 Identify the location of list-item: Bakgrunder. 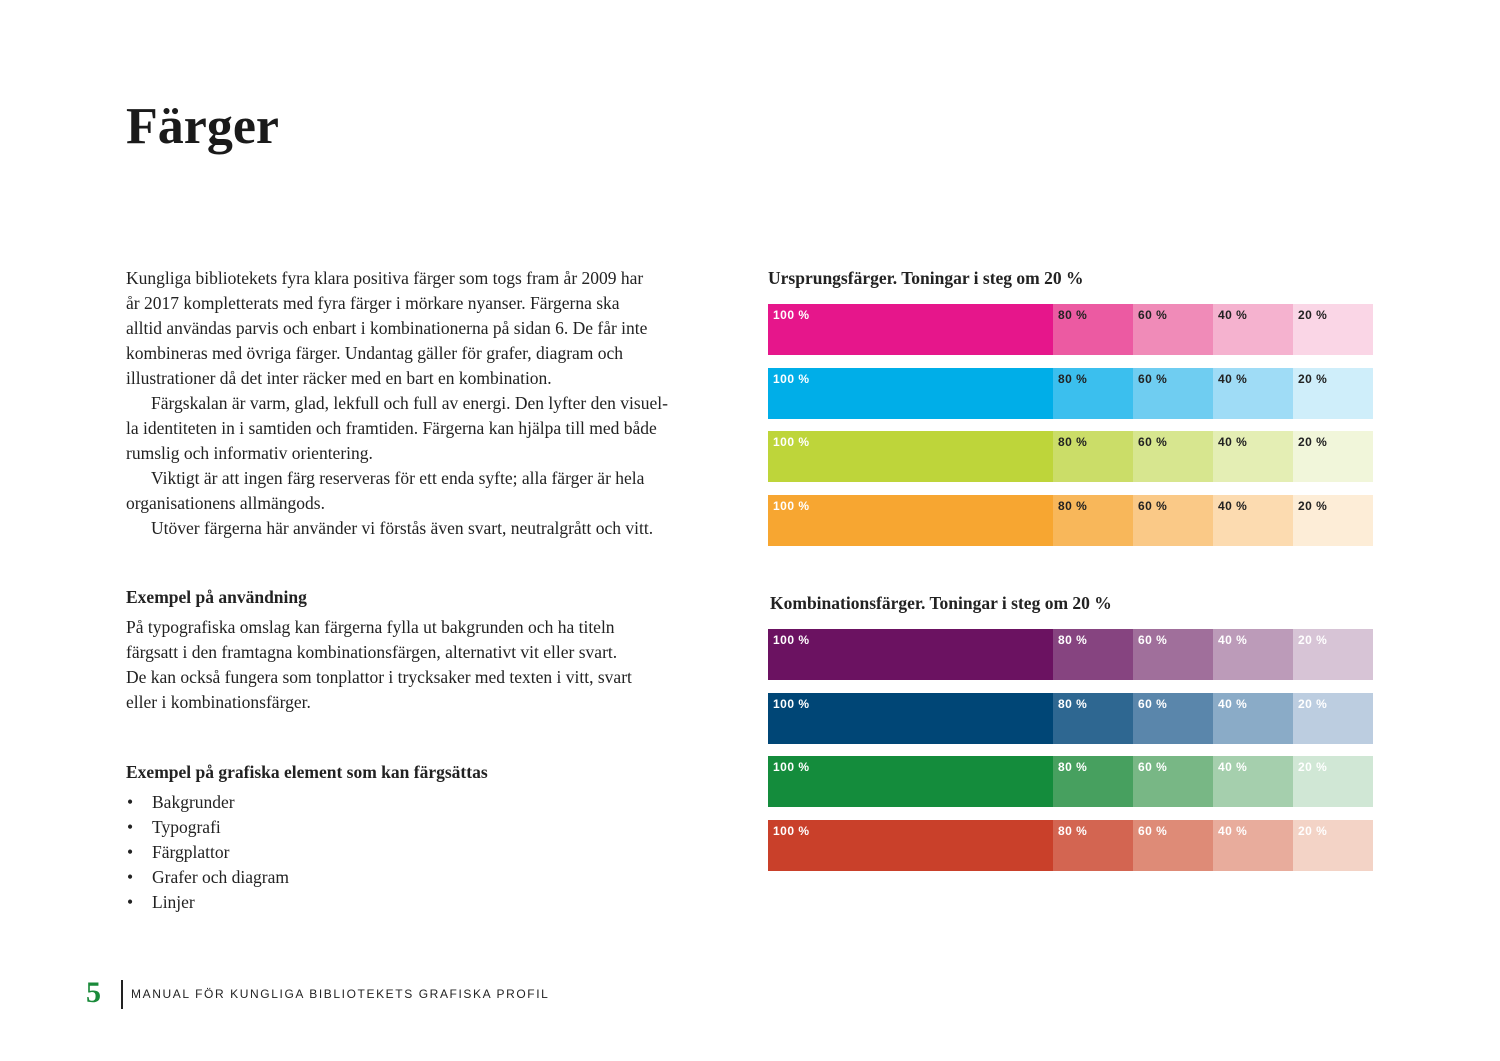
(193, 802).